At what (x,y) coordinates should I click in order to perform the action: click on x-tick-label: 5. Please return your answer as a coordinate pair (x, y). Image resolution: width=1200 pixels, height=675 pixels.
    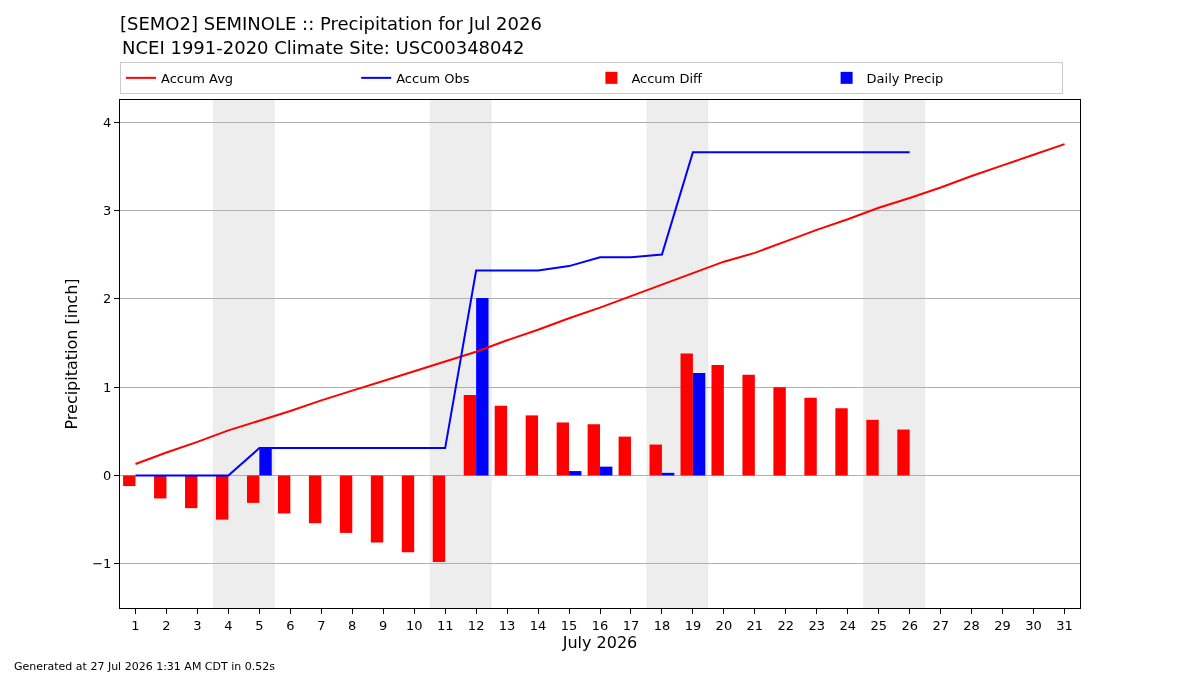
    Looking at the image, I should click on (259, 625).